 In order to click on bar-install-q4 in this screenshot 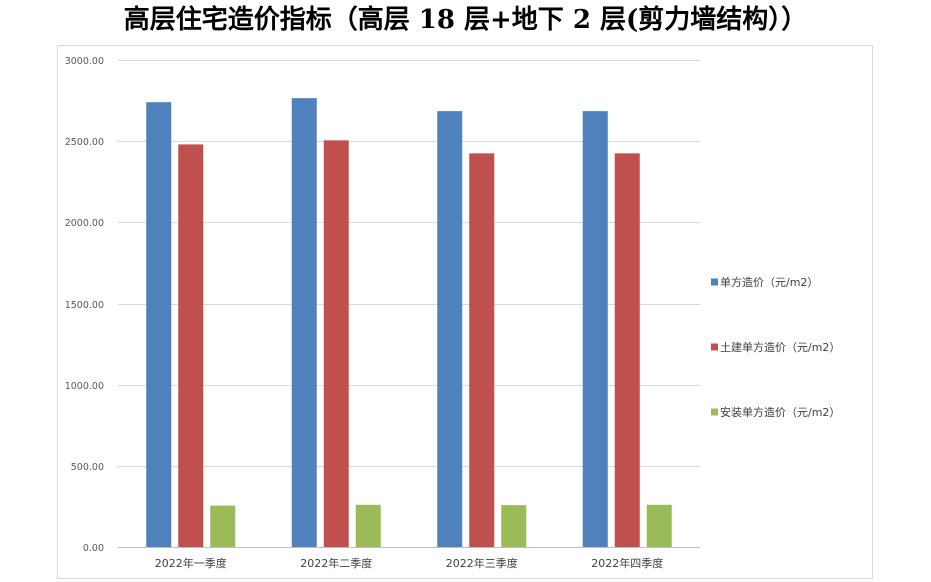, I will do `click(659, 525)`.